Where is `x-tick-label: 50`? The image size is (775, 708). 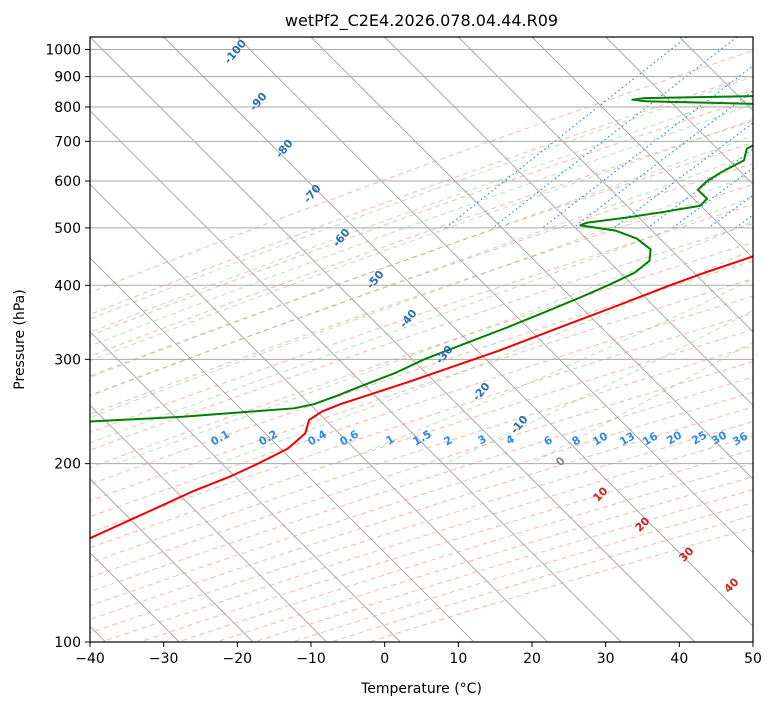
x-tick-label: 50 is located at coordinates (753, 659).